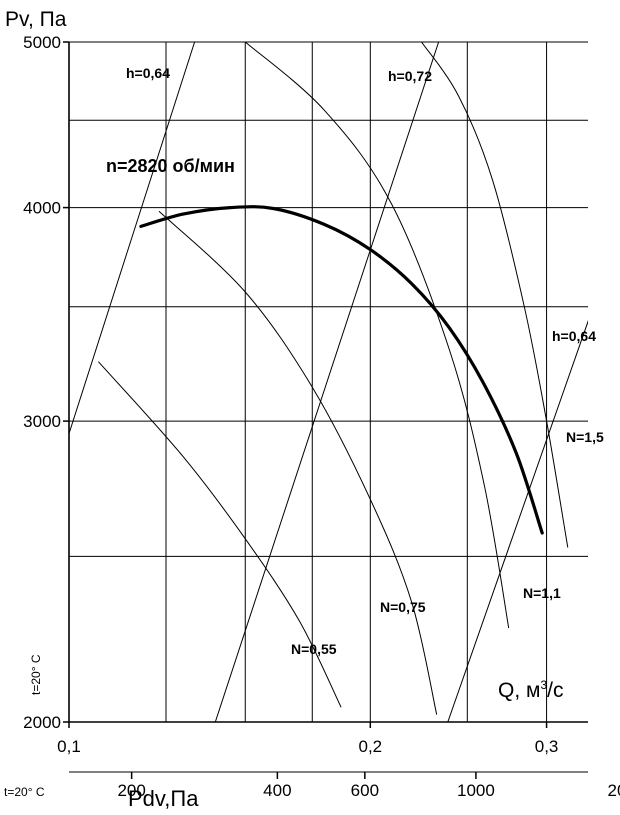 This screenshot has height=815, width=620. Describe the element at coordinates (370, 746) in the screenshot. I see `x-tick-label-1: 0,2` at that location.